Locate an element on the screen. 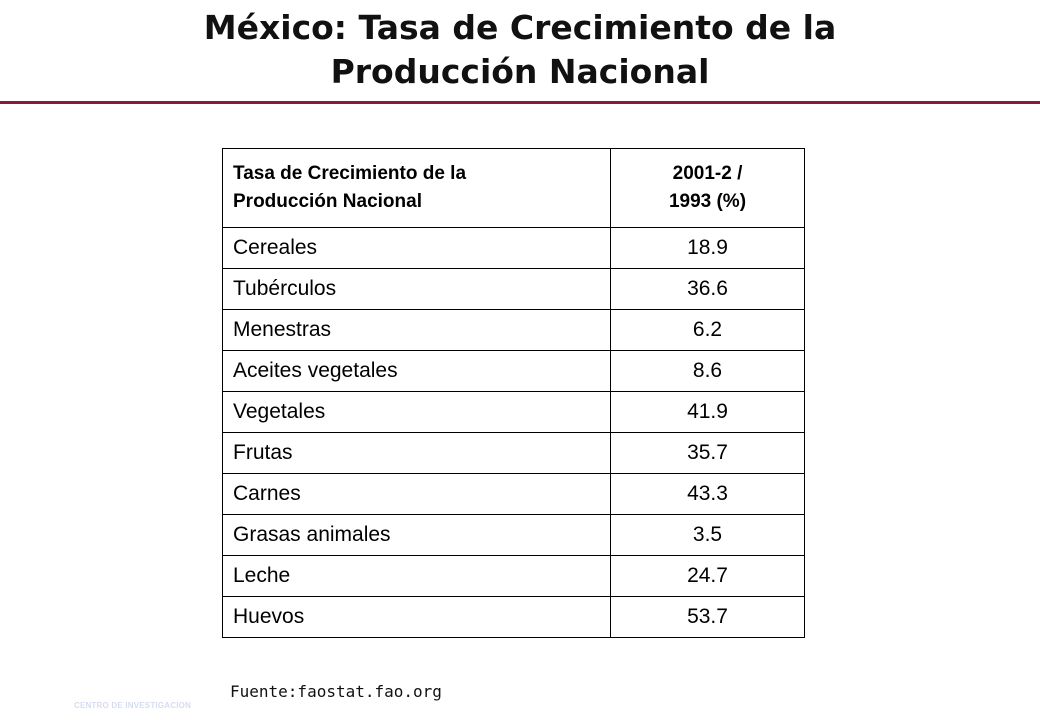 This screenshot has height=720, width=1040. row-value: 6.2 is located at coordinates (707, 330).